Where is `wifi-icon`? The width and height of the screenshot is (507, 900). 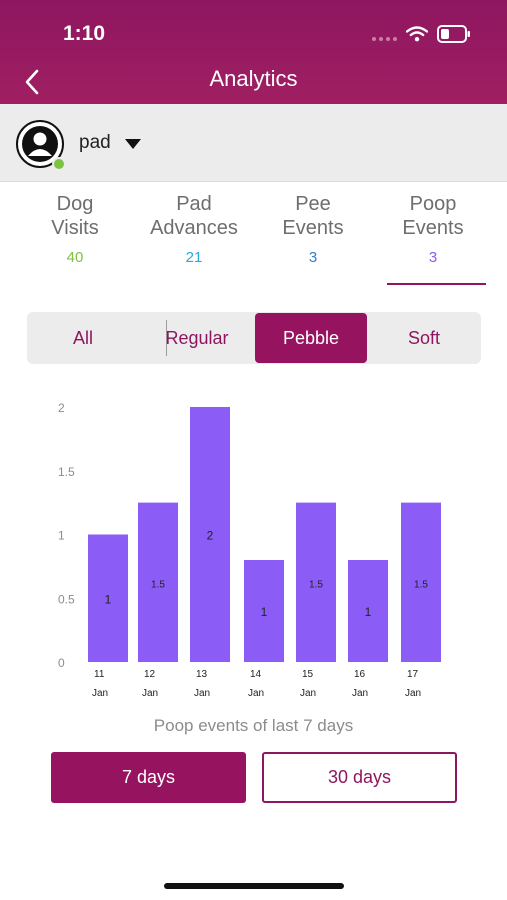
wifi-icon is located at coordinates (417, 34).